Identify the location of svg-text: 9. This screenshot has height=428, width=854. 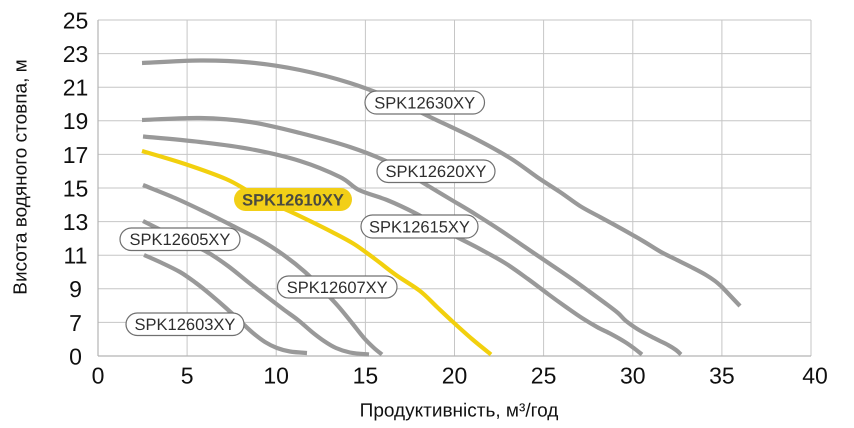
(75, 289).